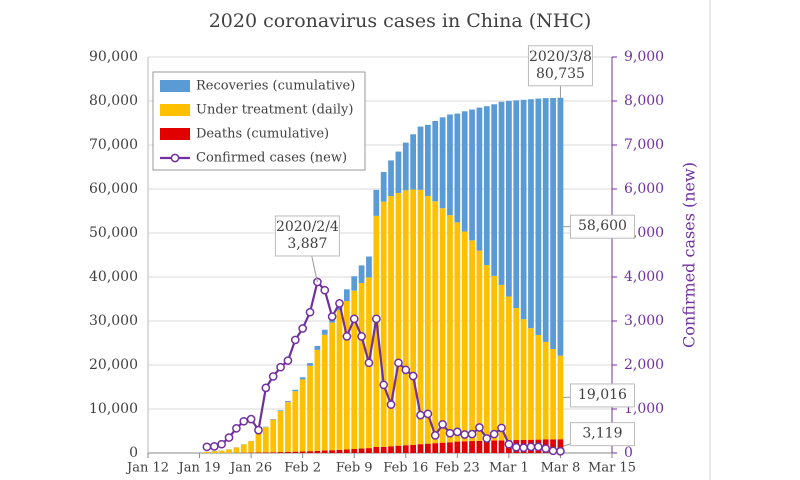 The height and width of the screenshot is (480, 800). What do you see at coordinates (199, 468) in the screenshot?
I see `x-tick-label: Jan 19` at bounding box center [199, 468].